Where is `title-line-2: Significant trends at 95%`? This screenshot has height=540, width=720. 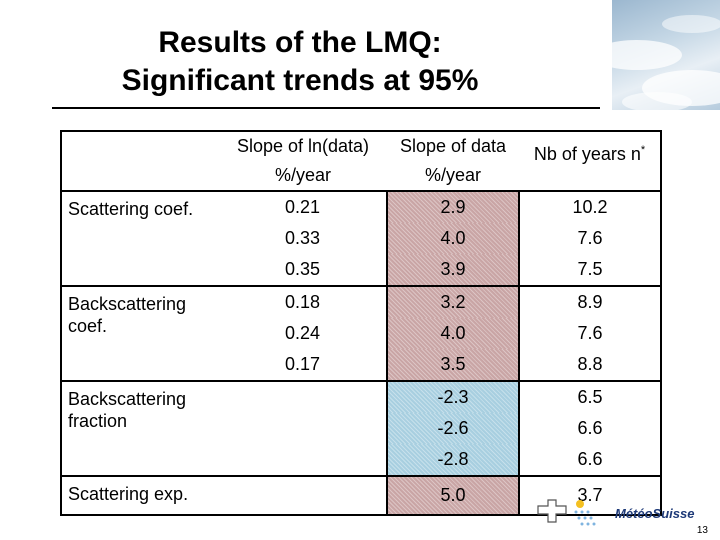 title-line-2: Significant trends at 95% is located at coordinates (300, 80).